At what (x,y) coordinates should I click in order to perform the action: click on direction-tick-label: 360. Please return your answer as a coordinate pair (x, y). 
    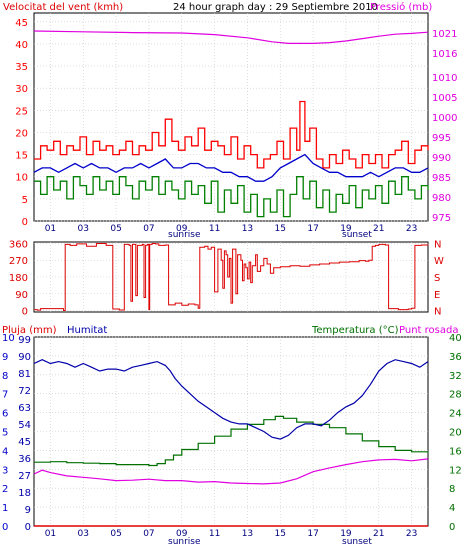
    Looking at the image, I should click on (18, 244).